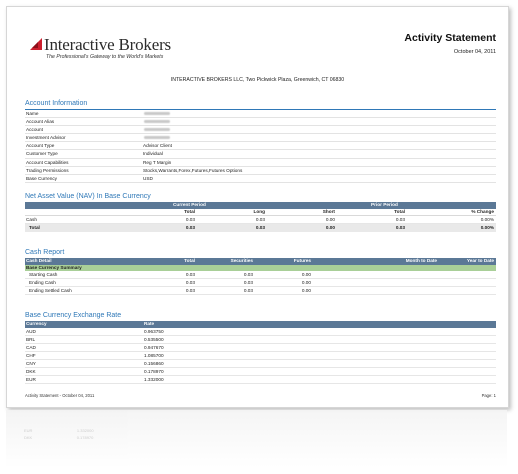 The height and width of the screenshot is (474, 518). I want to click on column-header: Futures, so click(302, 260).